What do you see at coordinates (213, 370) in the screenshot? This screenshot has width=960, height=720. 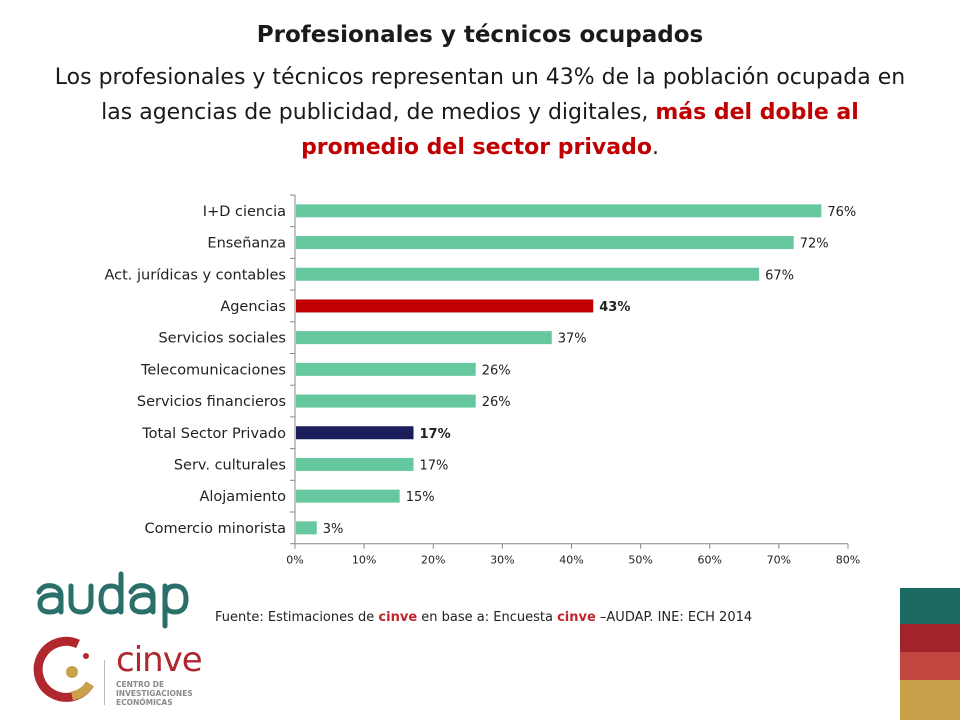 I see `category-label: Telecomunicaciones` at bounding box center [213, 370].